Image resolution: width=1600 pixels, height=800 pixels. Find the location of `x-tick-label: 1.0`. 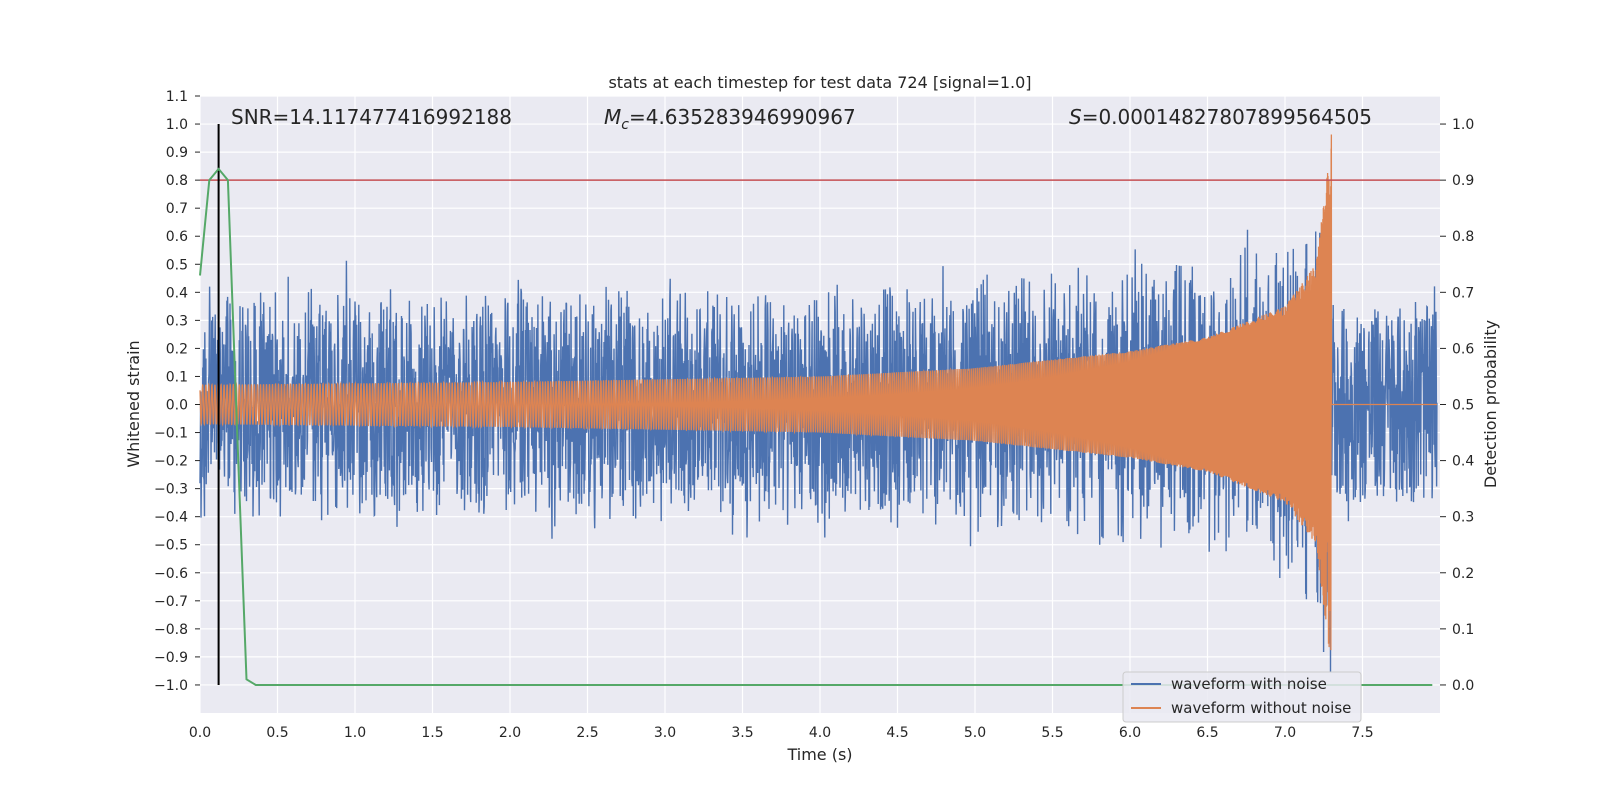

x-tick-label: 1.0 is located at coordinates (355, 733).